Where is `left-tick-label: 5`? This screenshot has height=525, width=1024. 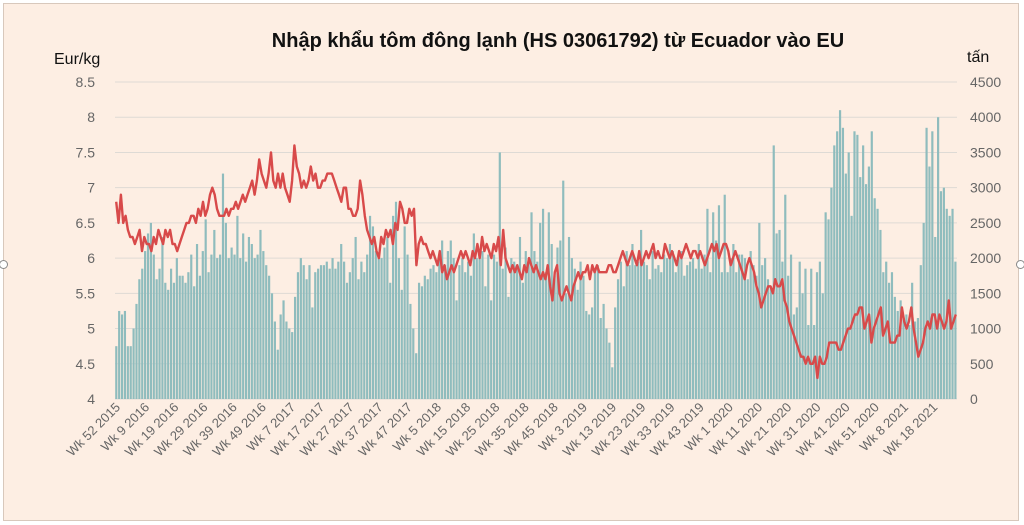 left-tick-label: 5 is located at coordinates (91, 329).